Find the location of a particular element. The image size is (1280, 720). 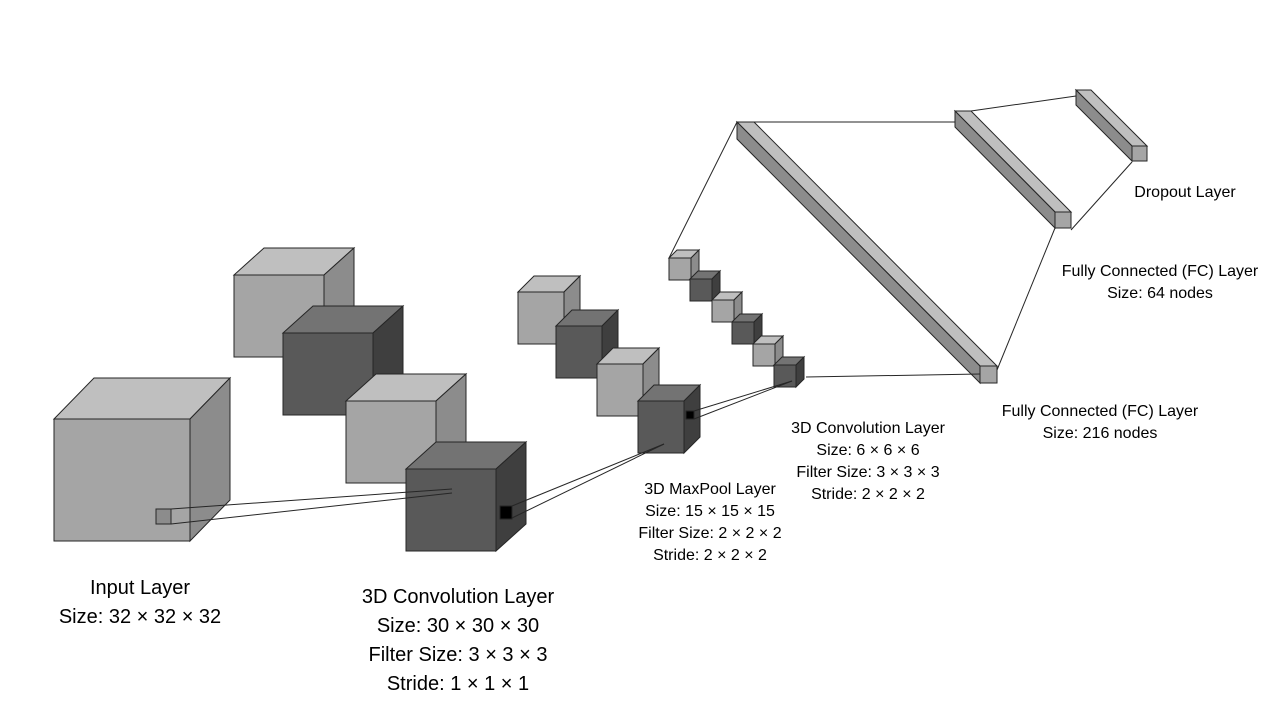

input-to-conv1-line-bottom is located at coordinates (311, 508).